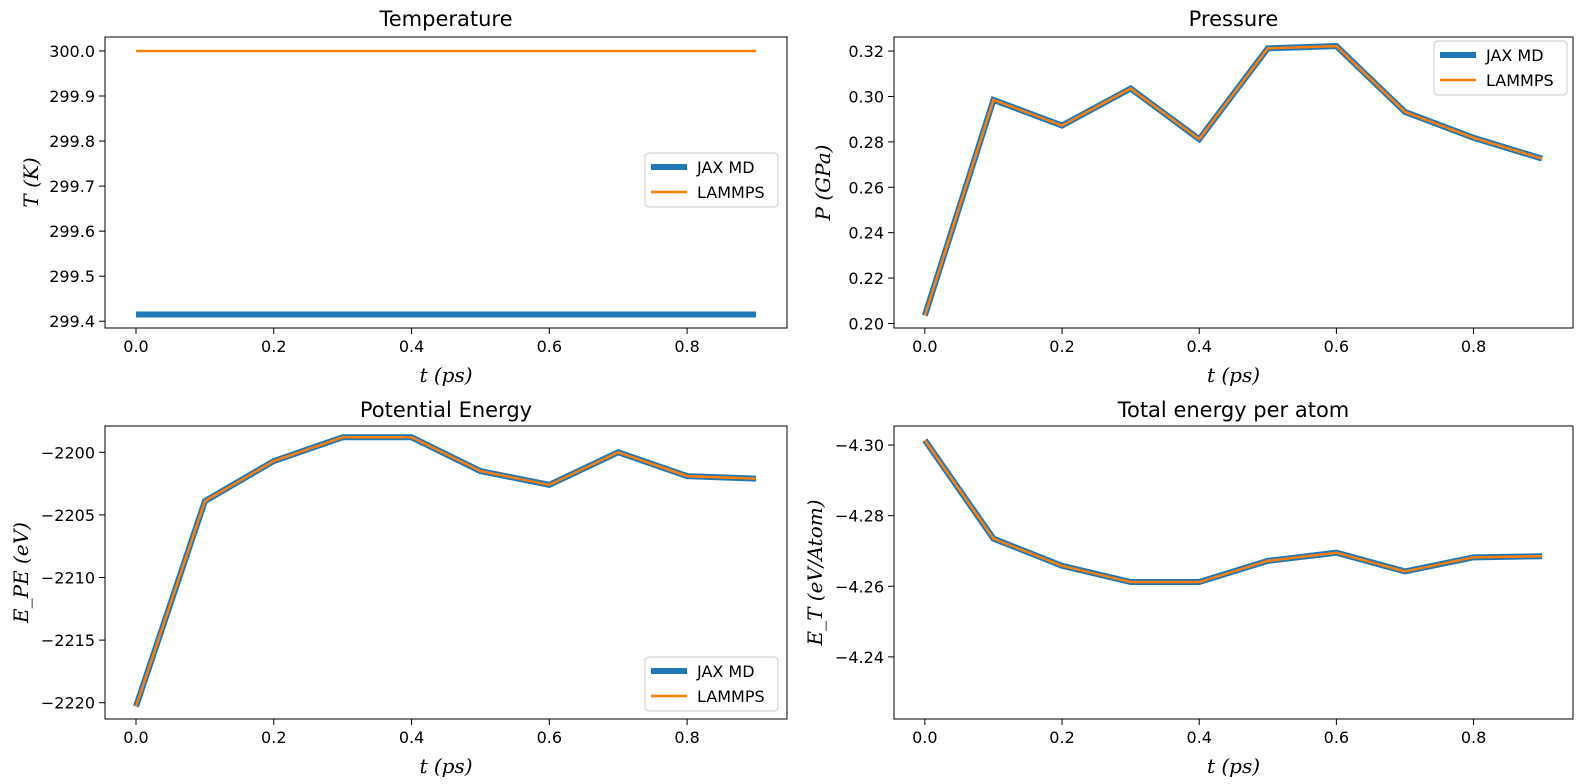 This screenshot has height=784, width=1584. I want to click on subplot-title: Temperature, so click(445, 19).